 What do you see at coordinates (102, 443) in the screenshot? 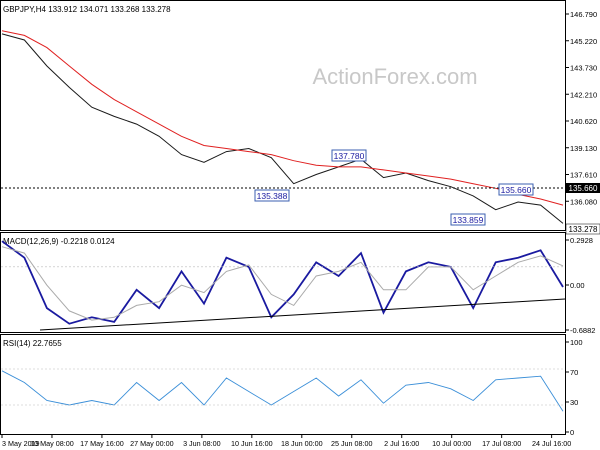
I see `x-tick-label: 17 May 16:00` at bounding box center [102, 443].